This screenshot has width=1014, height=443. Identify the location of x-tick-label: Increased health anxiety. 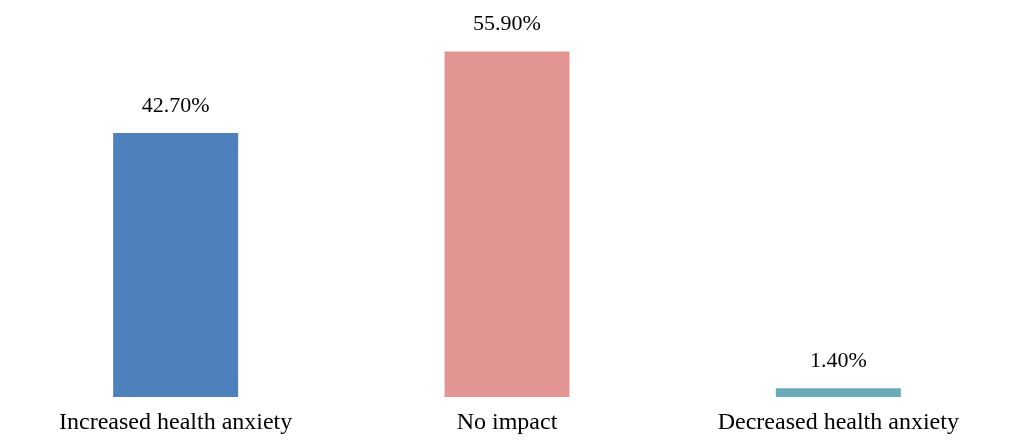
(176, 420).